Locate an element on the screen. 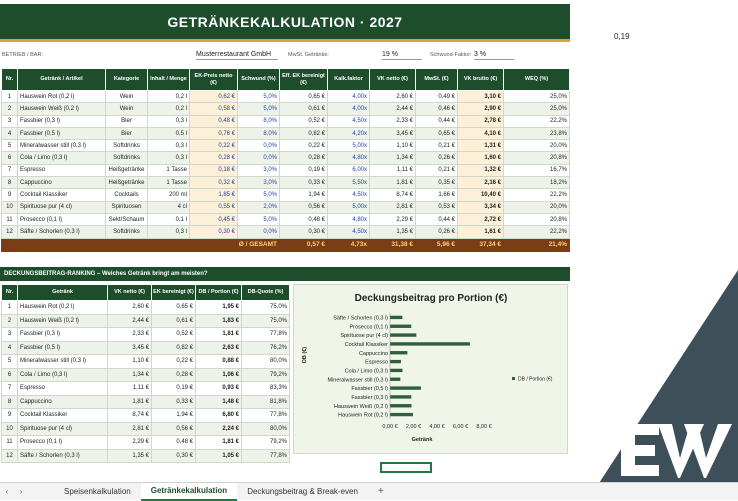  table-cell: Cocktails is located at coordinates (126, 195).